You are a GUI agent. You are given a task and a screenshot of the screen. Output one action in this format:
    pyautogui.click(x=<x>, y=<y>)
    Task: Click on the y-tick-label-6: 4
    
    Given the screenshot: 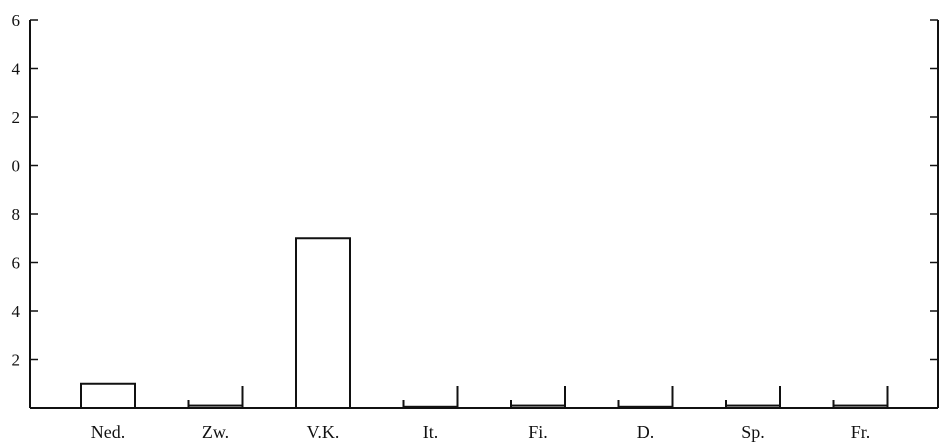 What is the action you would take?
    pyautogui.click(x=16, y=69)
    